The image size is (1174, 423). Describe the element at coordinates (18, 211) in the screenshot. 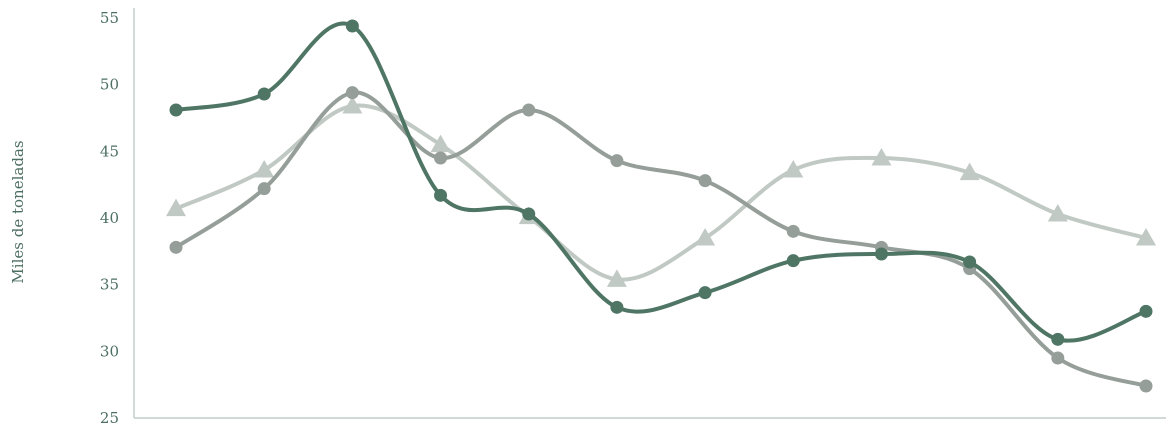

I see `y-axis-title: Miles de toneladas` at that location.